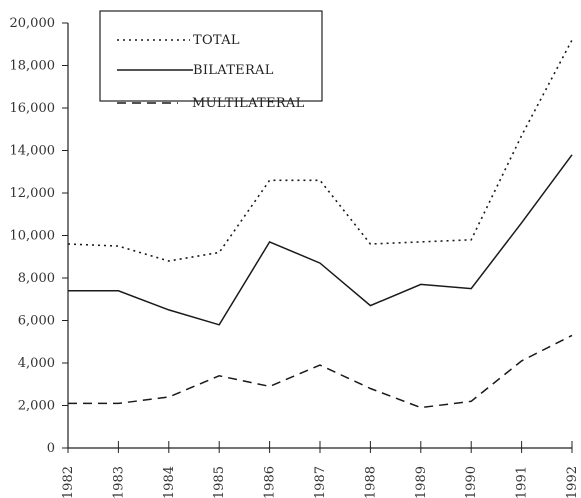 Image resolution: width=581 pixels, height=498 pixels. What do you see at coordinates (36, 406) in the screenshot?
I see `y-tick-label: 2,000` at bounding box center [36, 406].